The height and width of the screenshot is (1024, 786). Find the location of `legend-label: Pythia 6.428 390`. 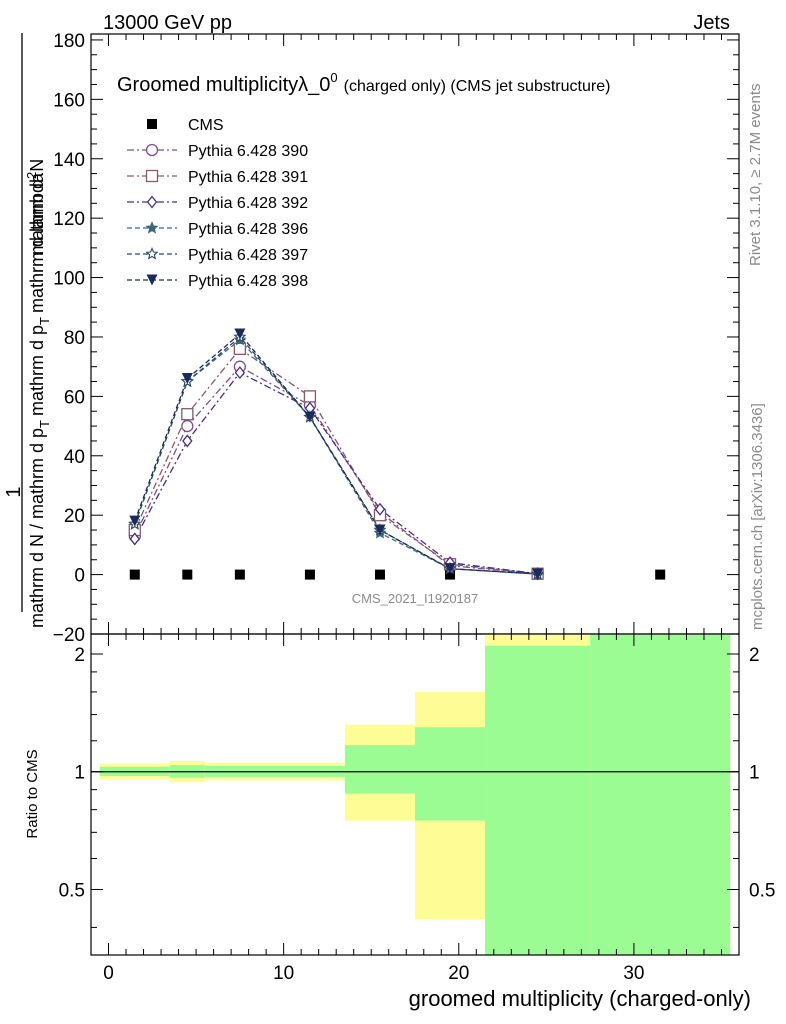

legend-label: Pythia 6.428 390 is located at coordinates (248, 151).